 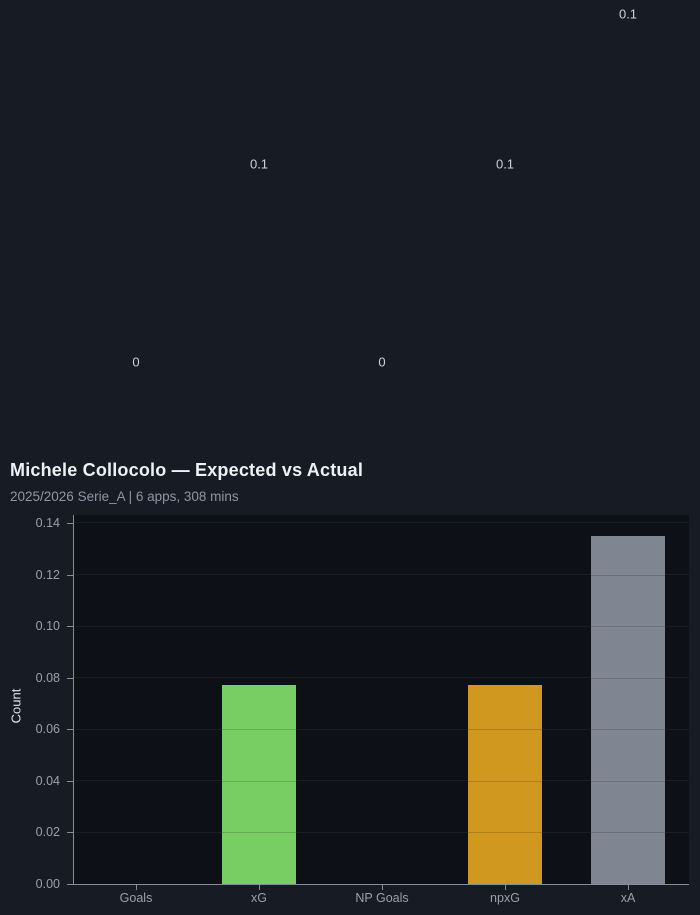 I want to click on bar-xa, so click(x=628, y=710).